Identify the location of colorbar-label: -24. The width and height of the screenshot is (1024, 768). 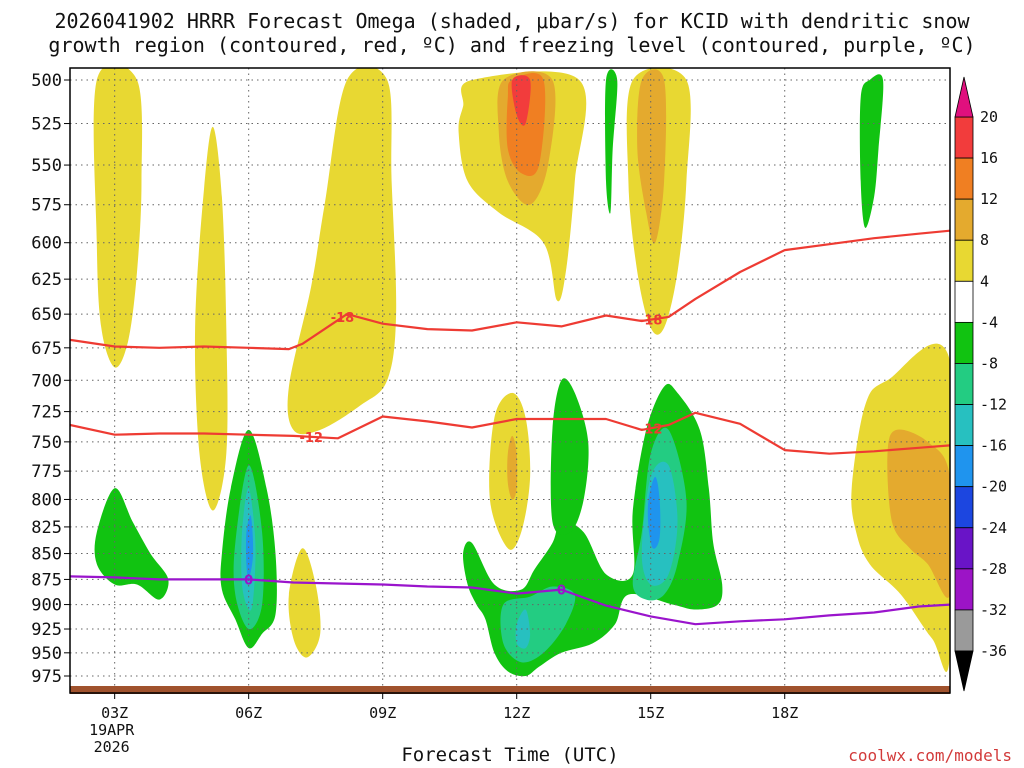
(993, 528).